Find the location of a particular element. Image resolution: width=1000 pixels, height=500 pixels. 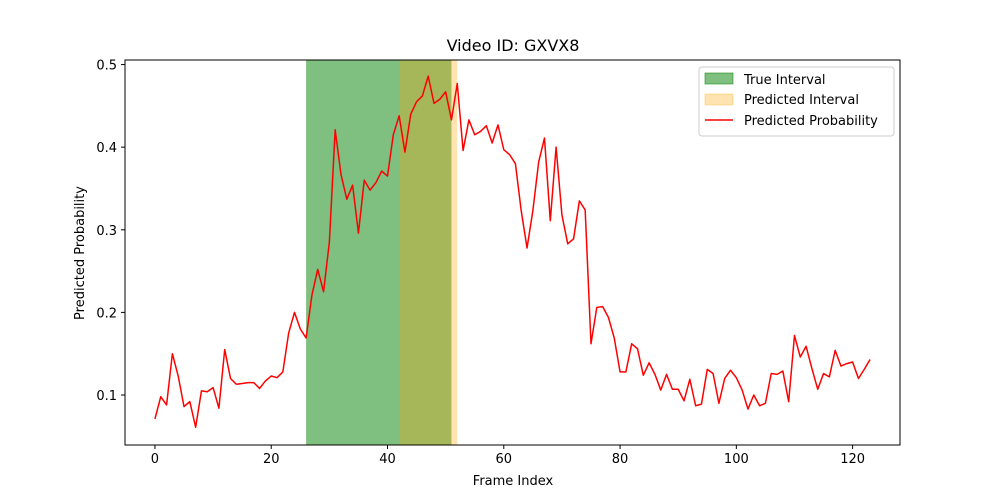

chart-title: Video ID: GXVX8 is located at coordinates (513, 45).